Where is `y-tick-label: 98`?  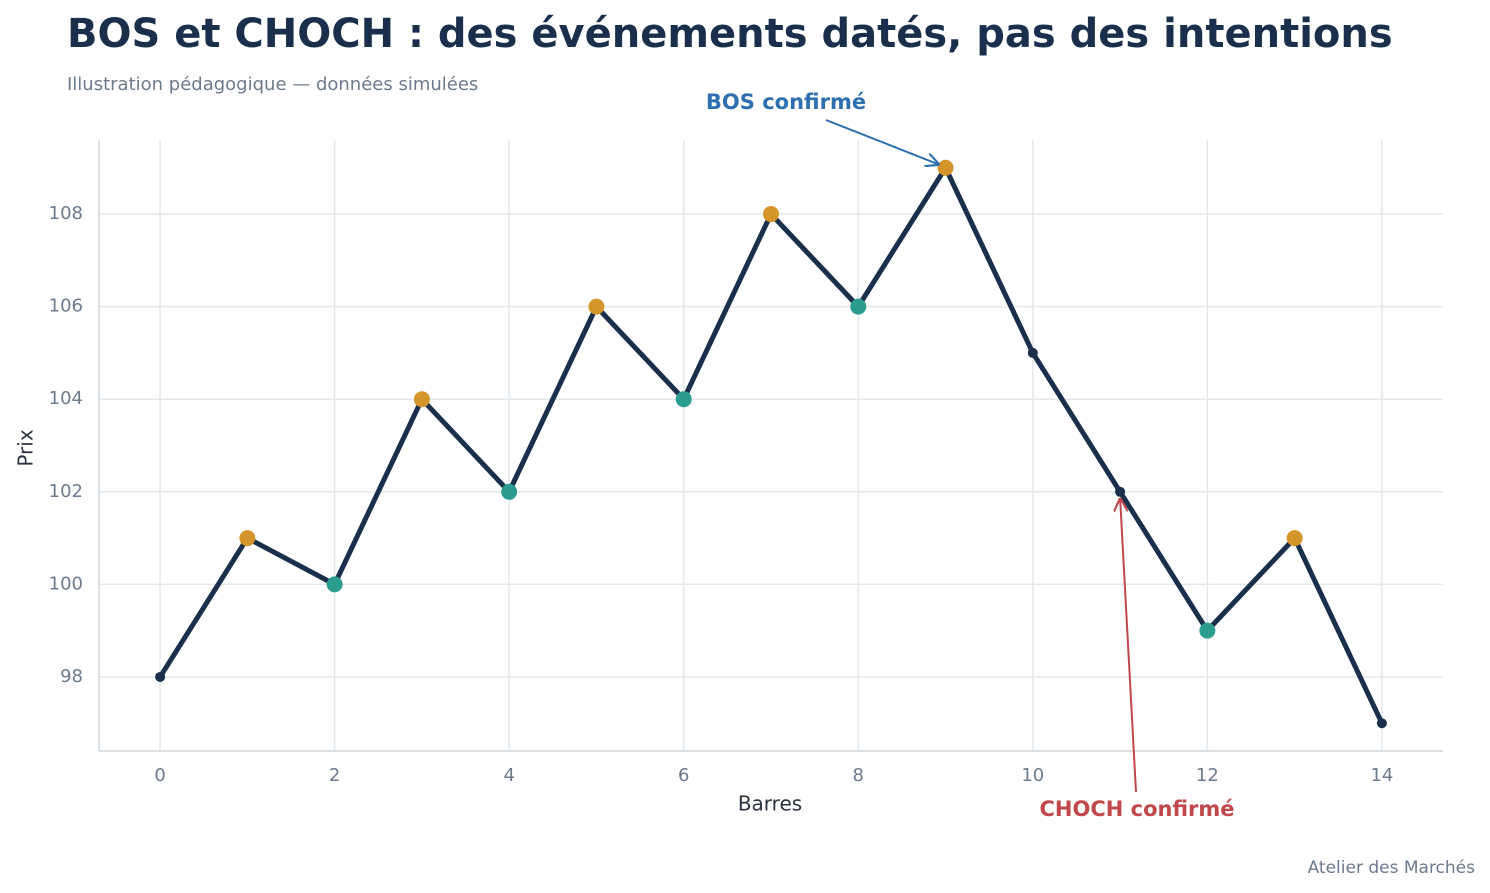
y-tick-label: 98 is located at coordinates (71, 676).